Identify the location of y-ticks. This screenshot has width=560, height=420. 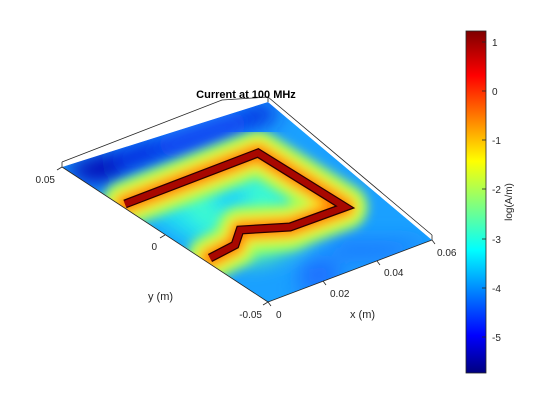
(162, 236).